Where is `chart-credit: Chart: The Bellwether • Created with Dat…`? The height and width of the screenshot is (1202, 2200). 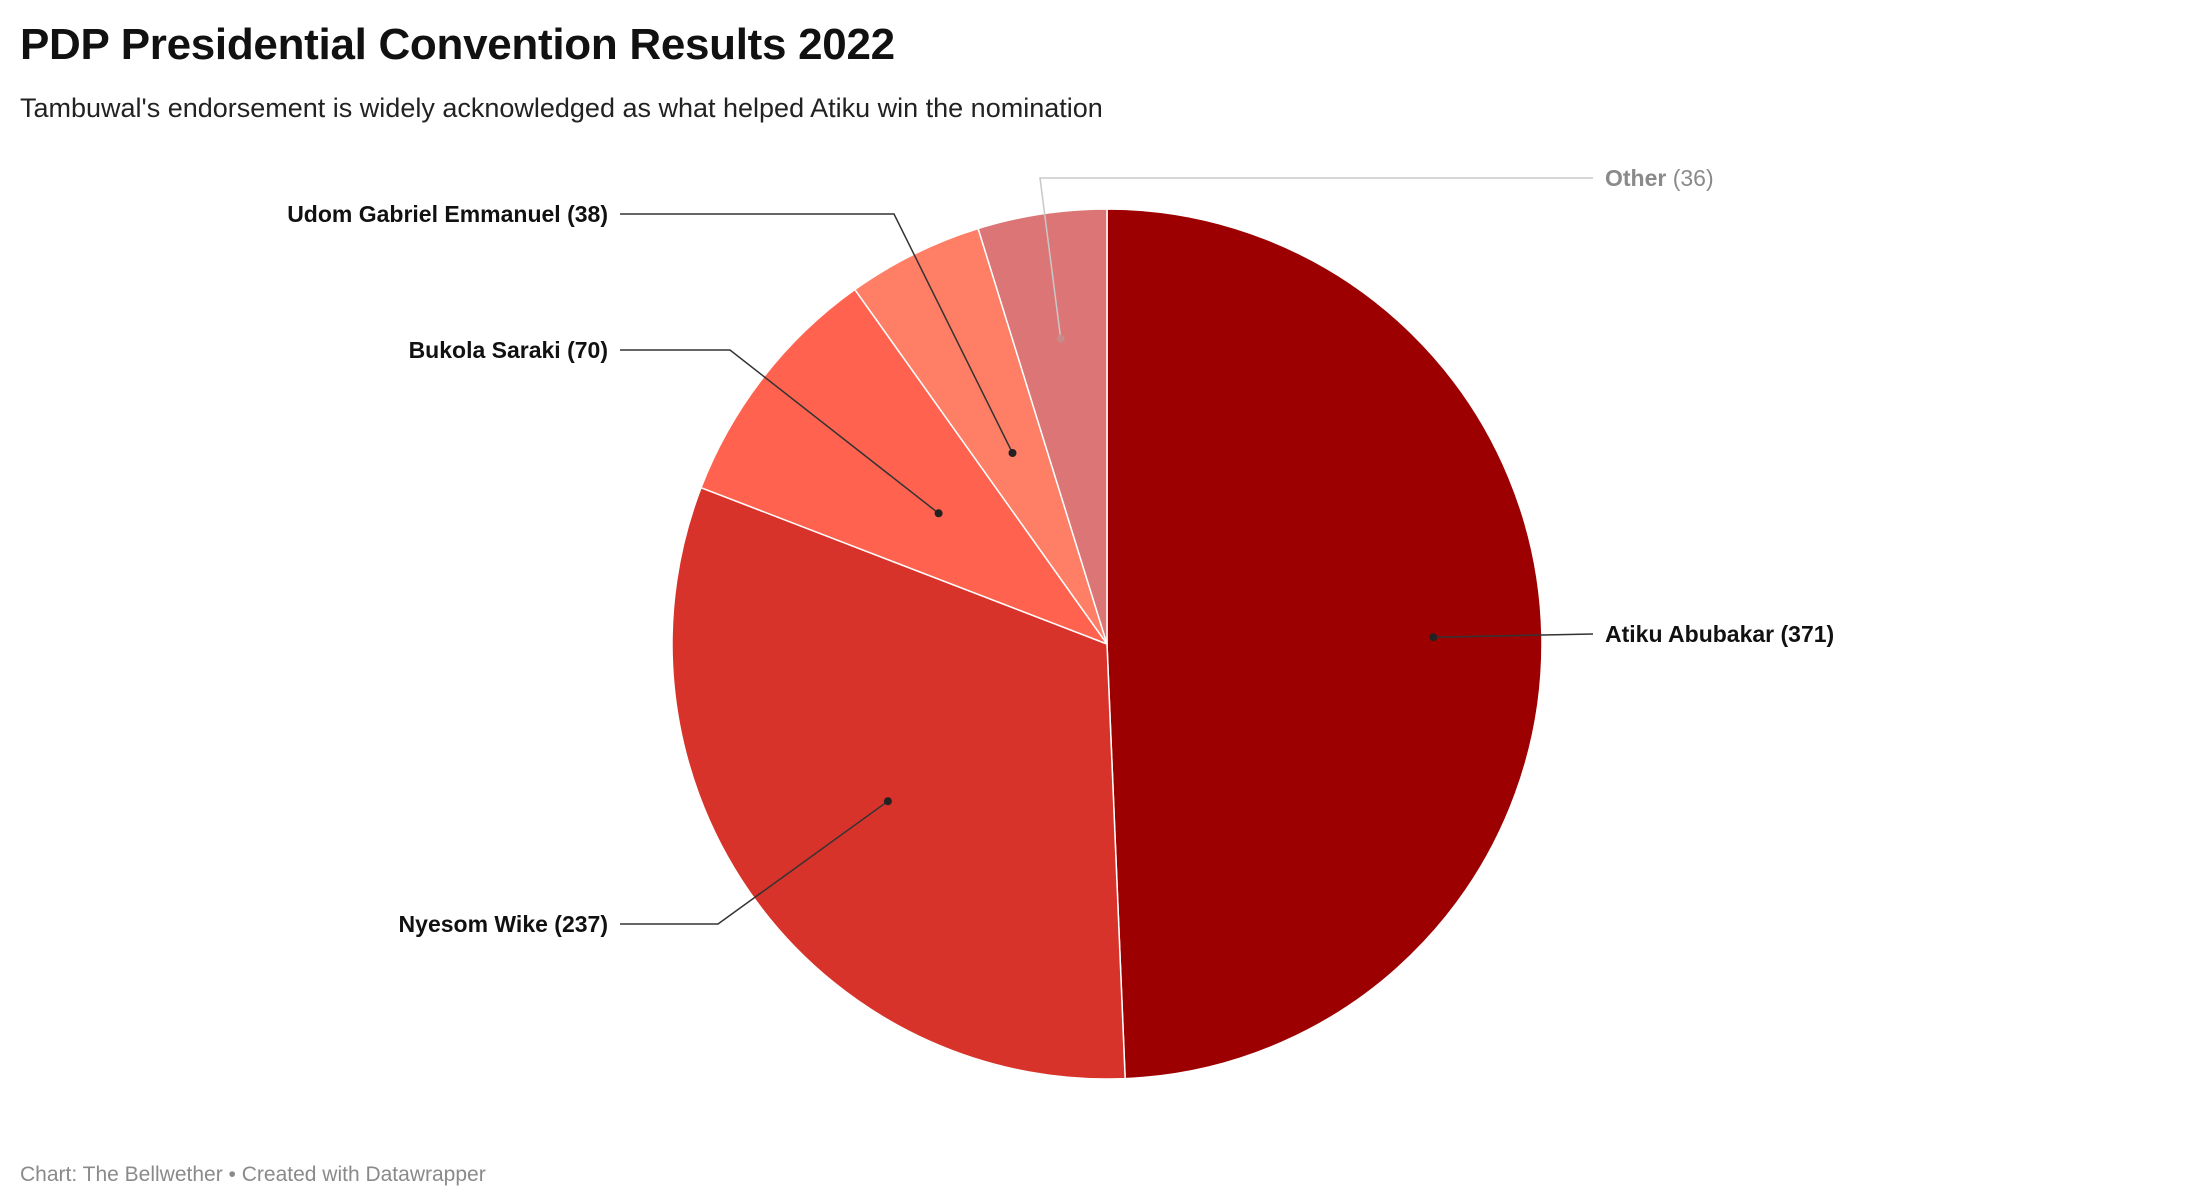 chart-credit: Chart: The Bellwether • Created with Dat… is located at coordinates (253, 1174).